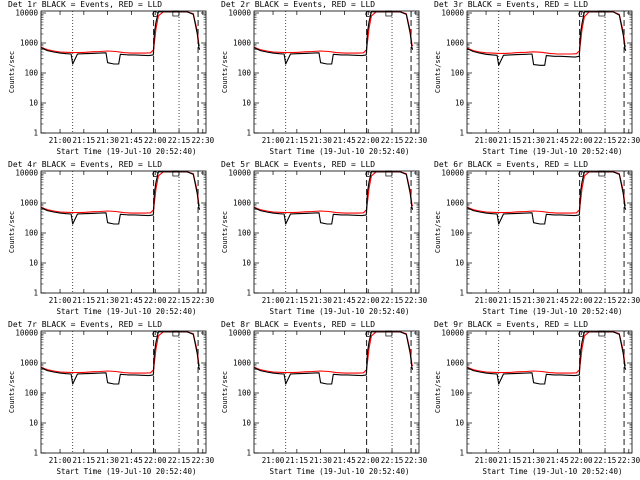  Describe the element at coordinates (298, 324) in the screenshot. I see `panel-title: Det 8r BLACK = Events, RED = LLD` at that location.